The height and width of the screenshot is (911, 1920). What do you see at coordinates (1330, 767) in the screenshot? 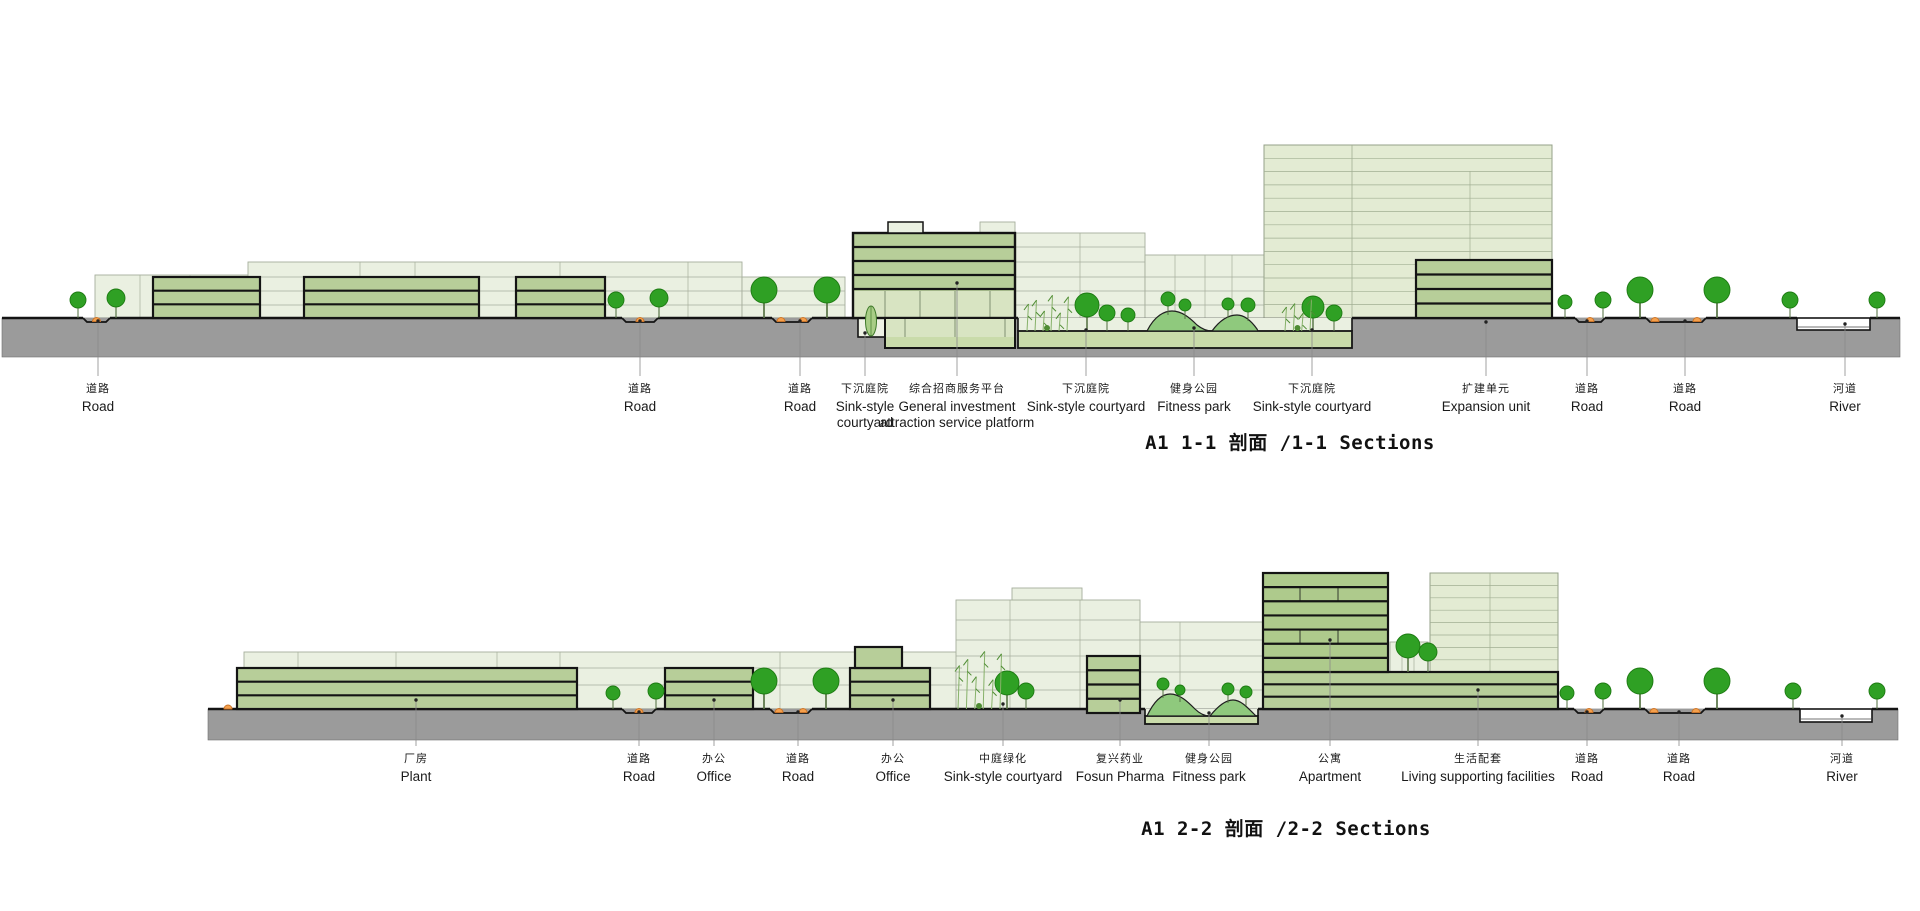
I see `feature-label: 公寓 Apartment` at bounding box center [1330, 767].